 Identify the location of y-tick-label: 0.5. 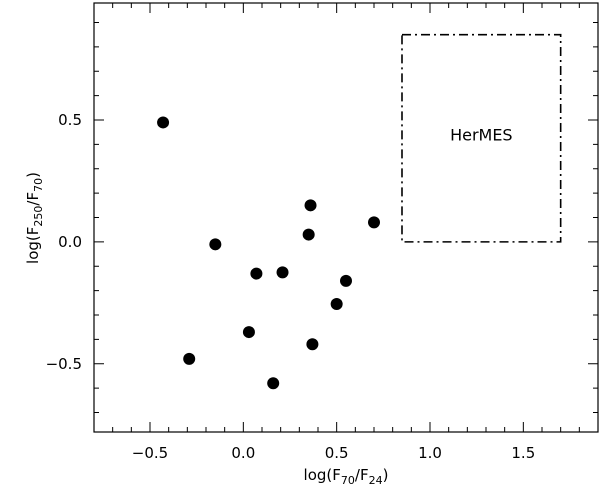
(70, 120).